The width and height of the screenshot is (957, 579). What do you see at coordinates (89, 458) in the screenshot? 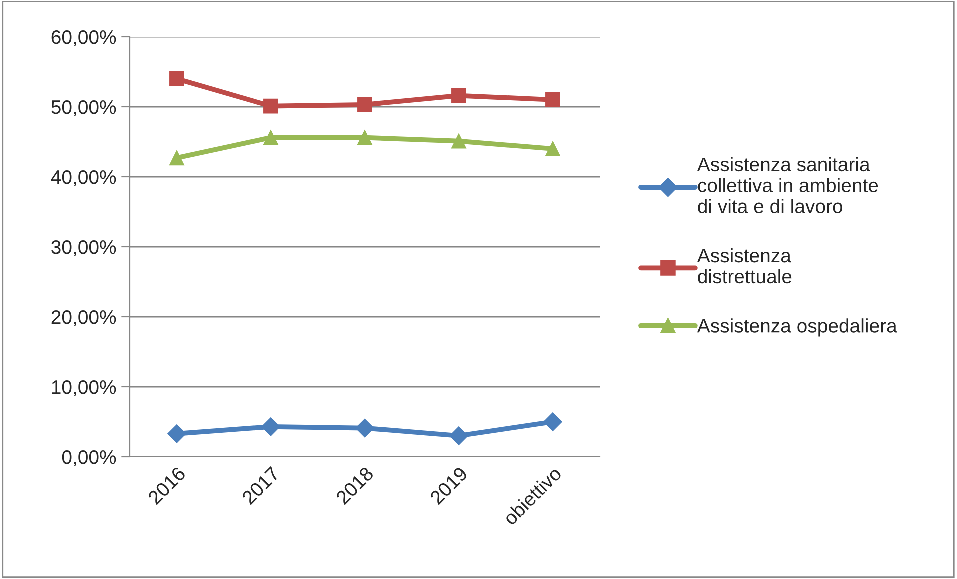
I see `y-tick-label: 0,00%` at bounding box center [89, 458].